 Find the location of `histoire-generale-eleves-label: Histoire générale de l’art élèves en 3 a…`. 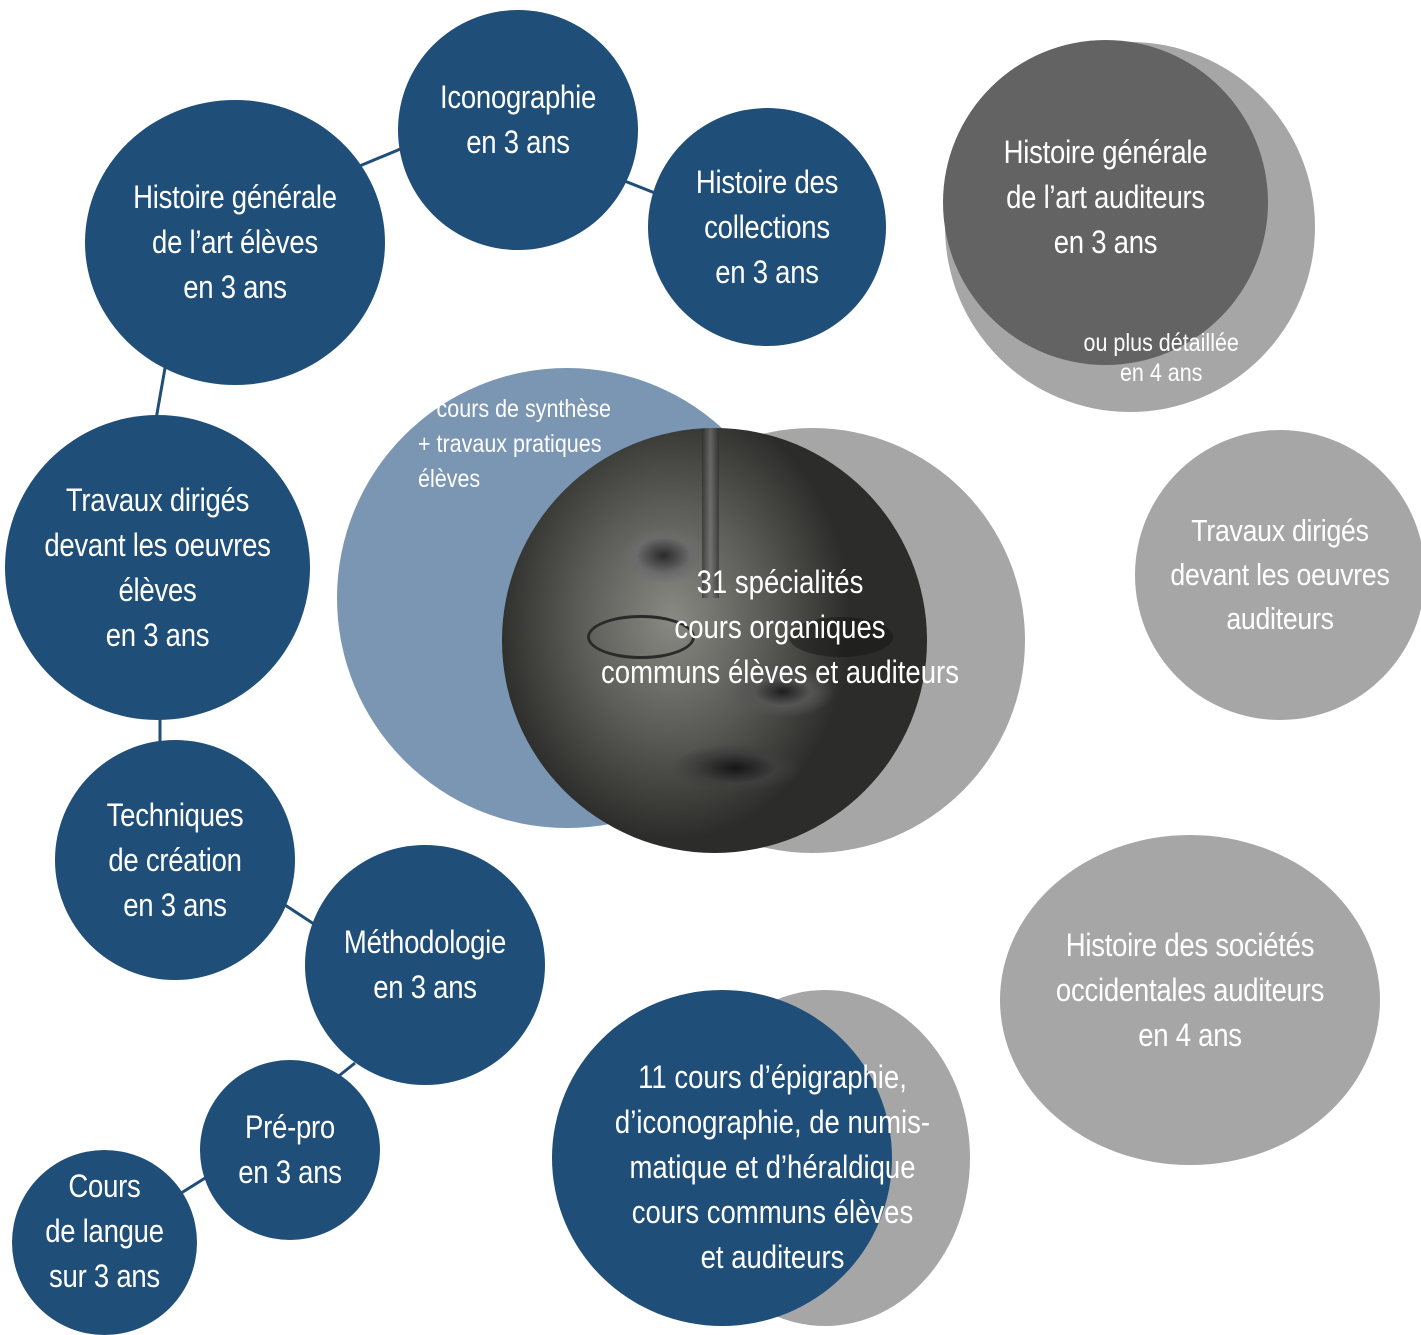

histoire-generale-eleves-label: Histoire générale de l’art élèves en 3 a… is located at coordinates (235, 242).